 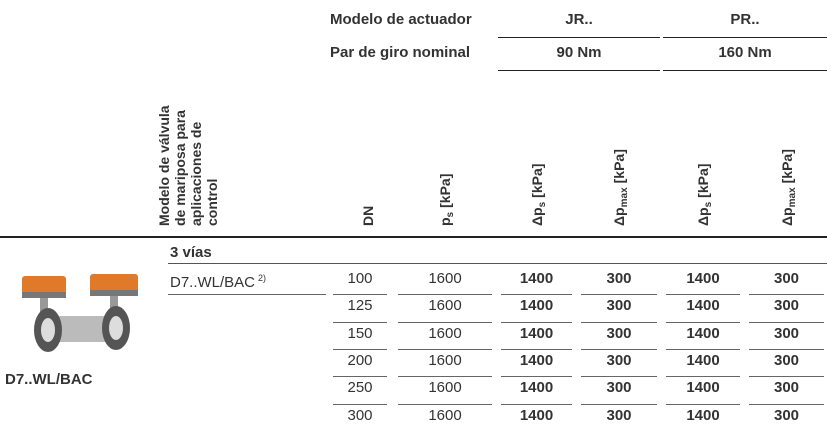 I want to click on column-header: DN, so click(x=368, y=216).